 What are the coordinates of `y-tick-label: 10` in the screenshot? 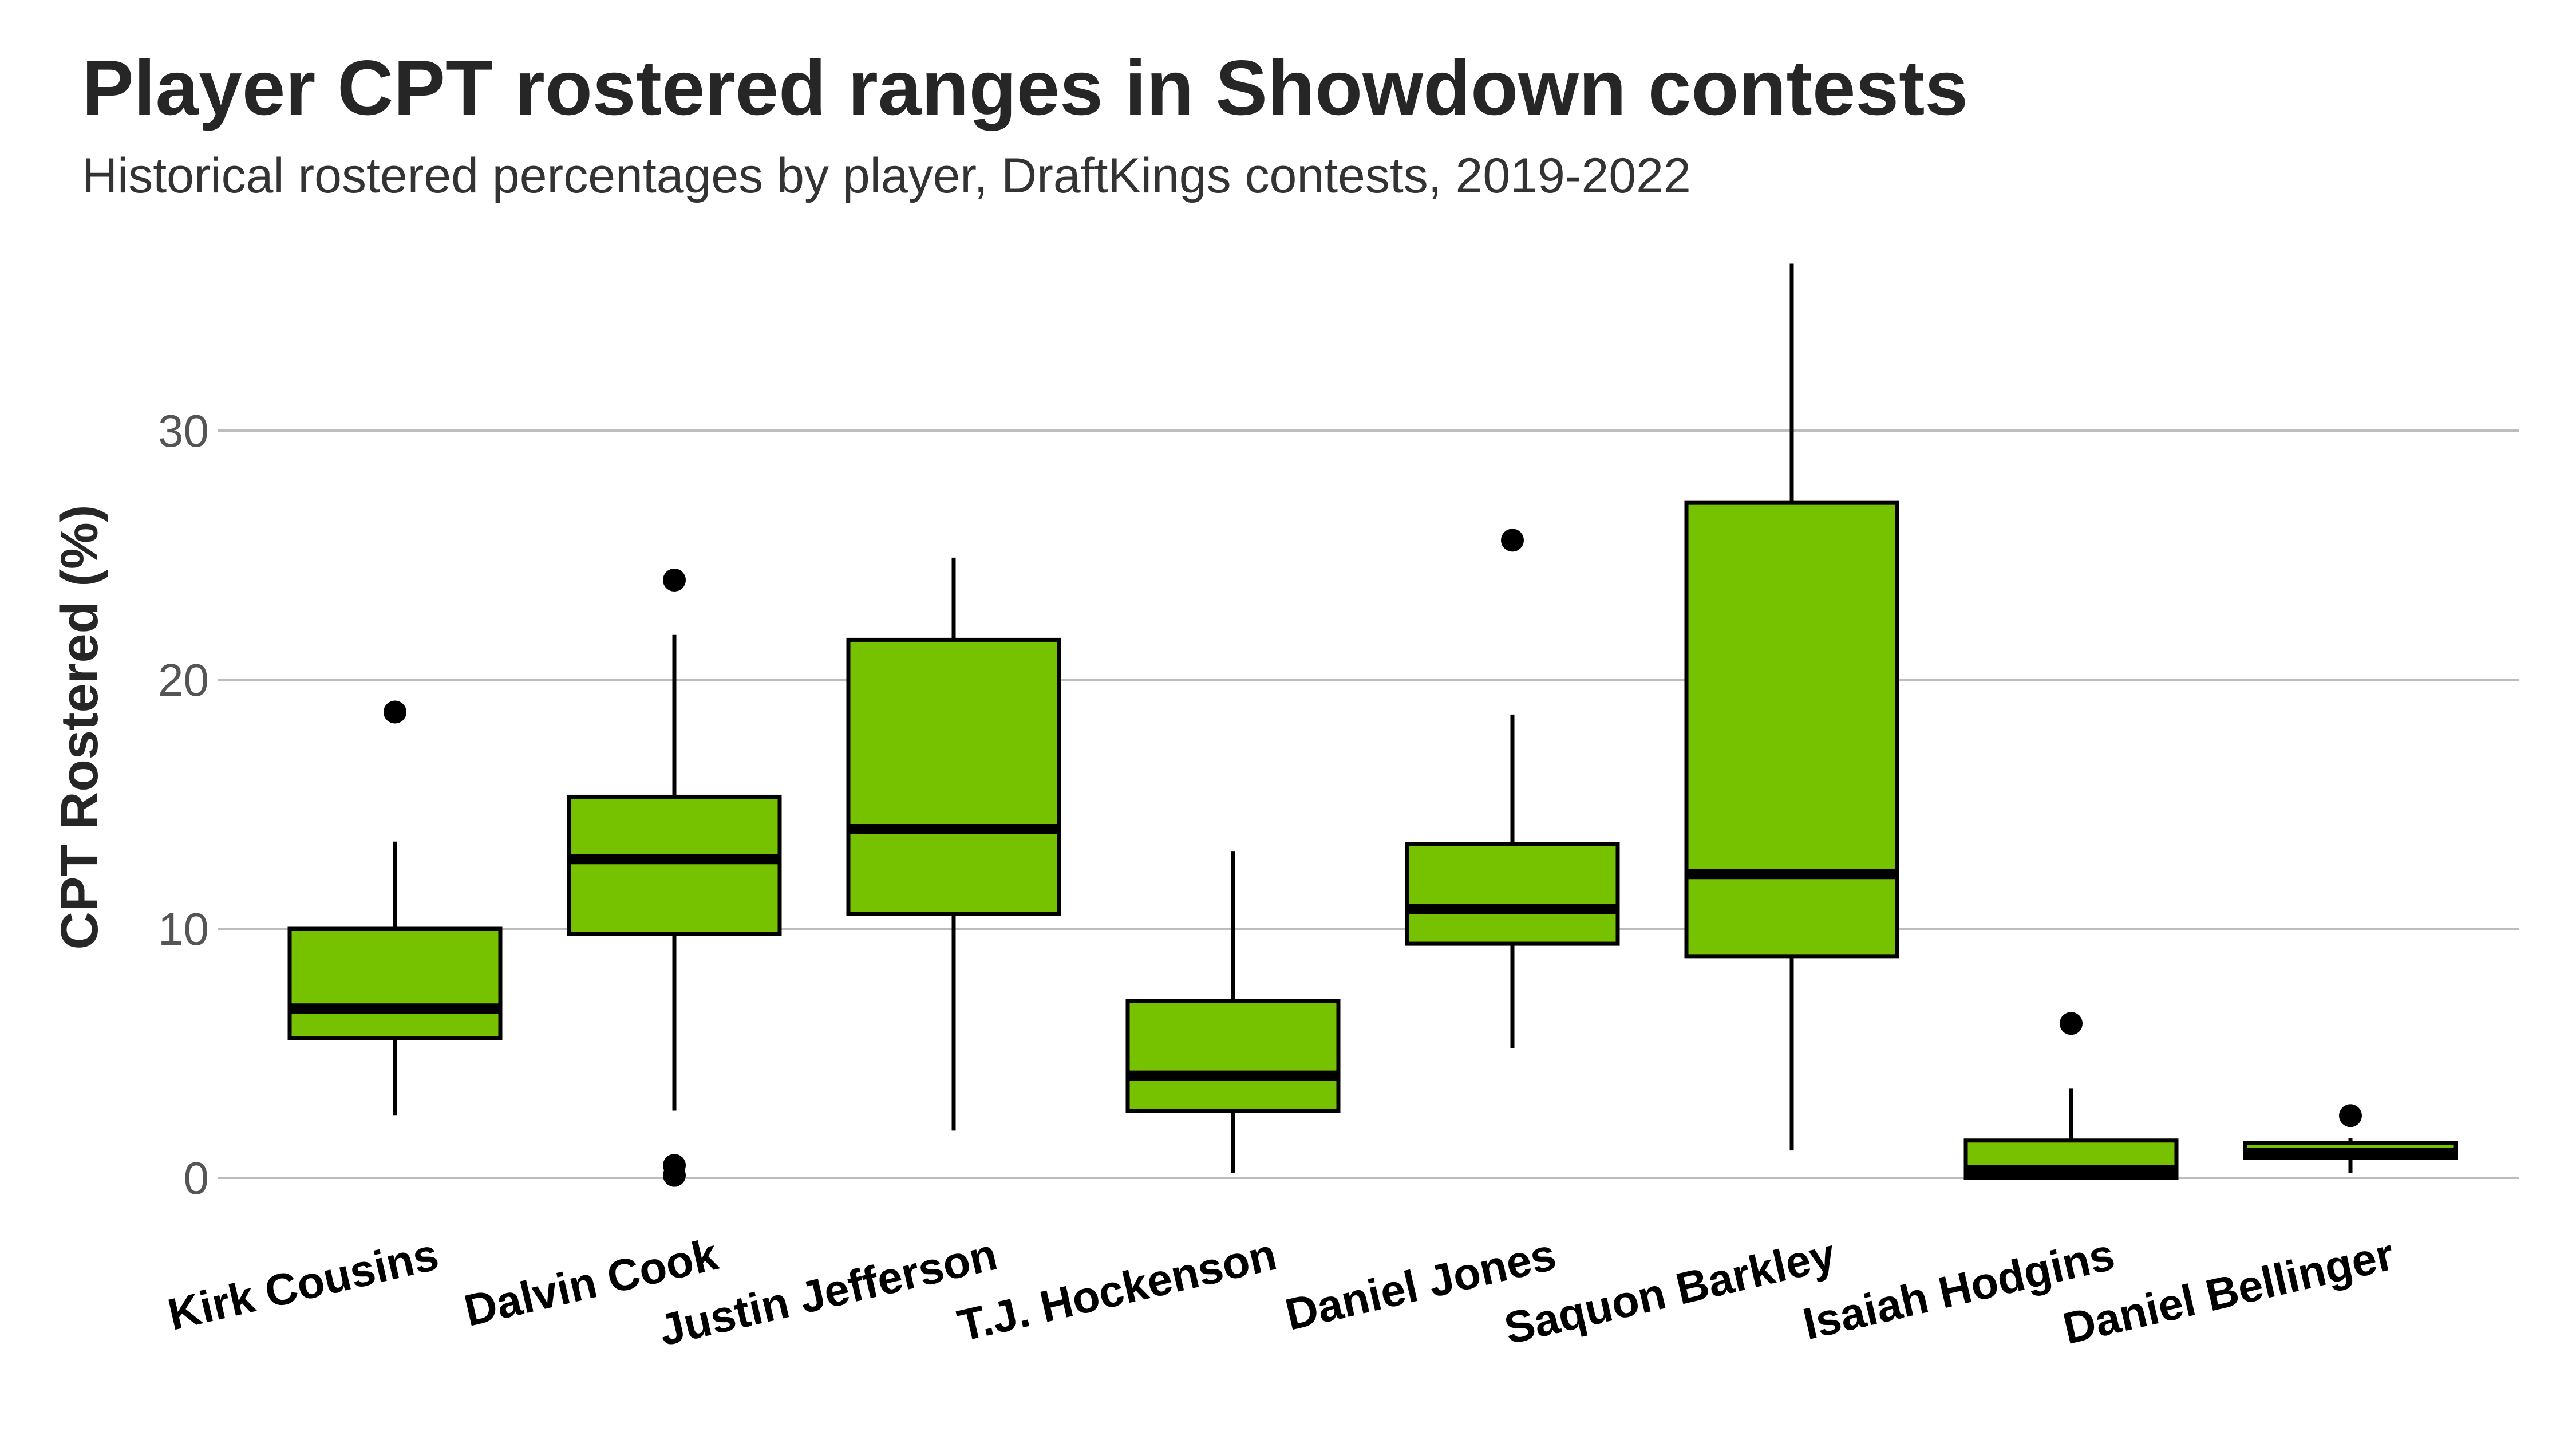 It's located at (183, 929).